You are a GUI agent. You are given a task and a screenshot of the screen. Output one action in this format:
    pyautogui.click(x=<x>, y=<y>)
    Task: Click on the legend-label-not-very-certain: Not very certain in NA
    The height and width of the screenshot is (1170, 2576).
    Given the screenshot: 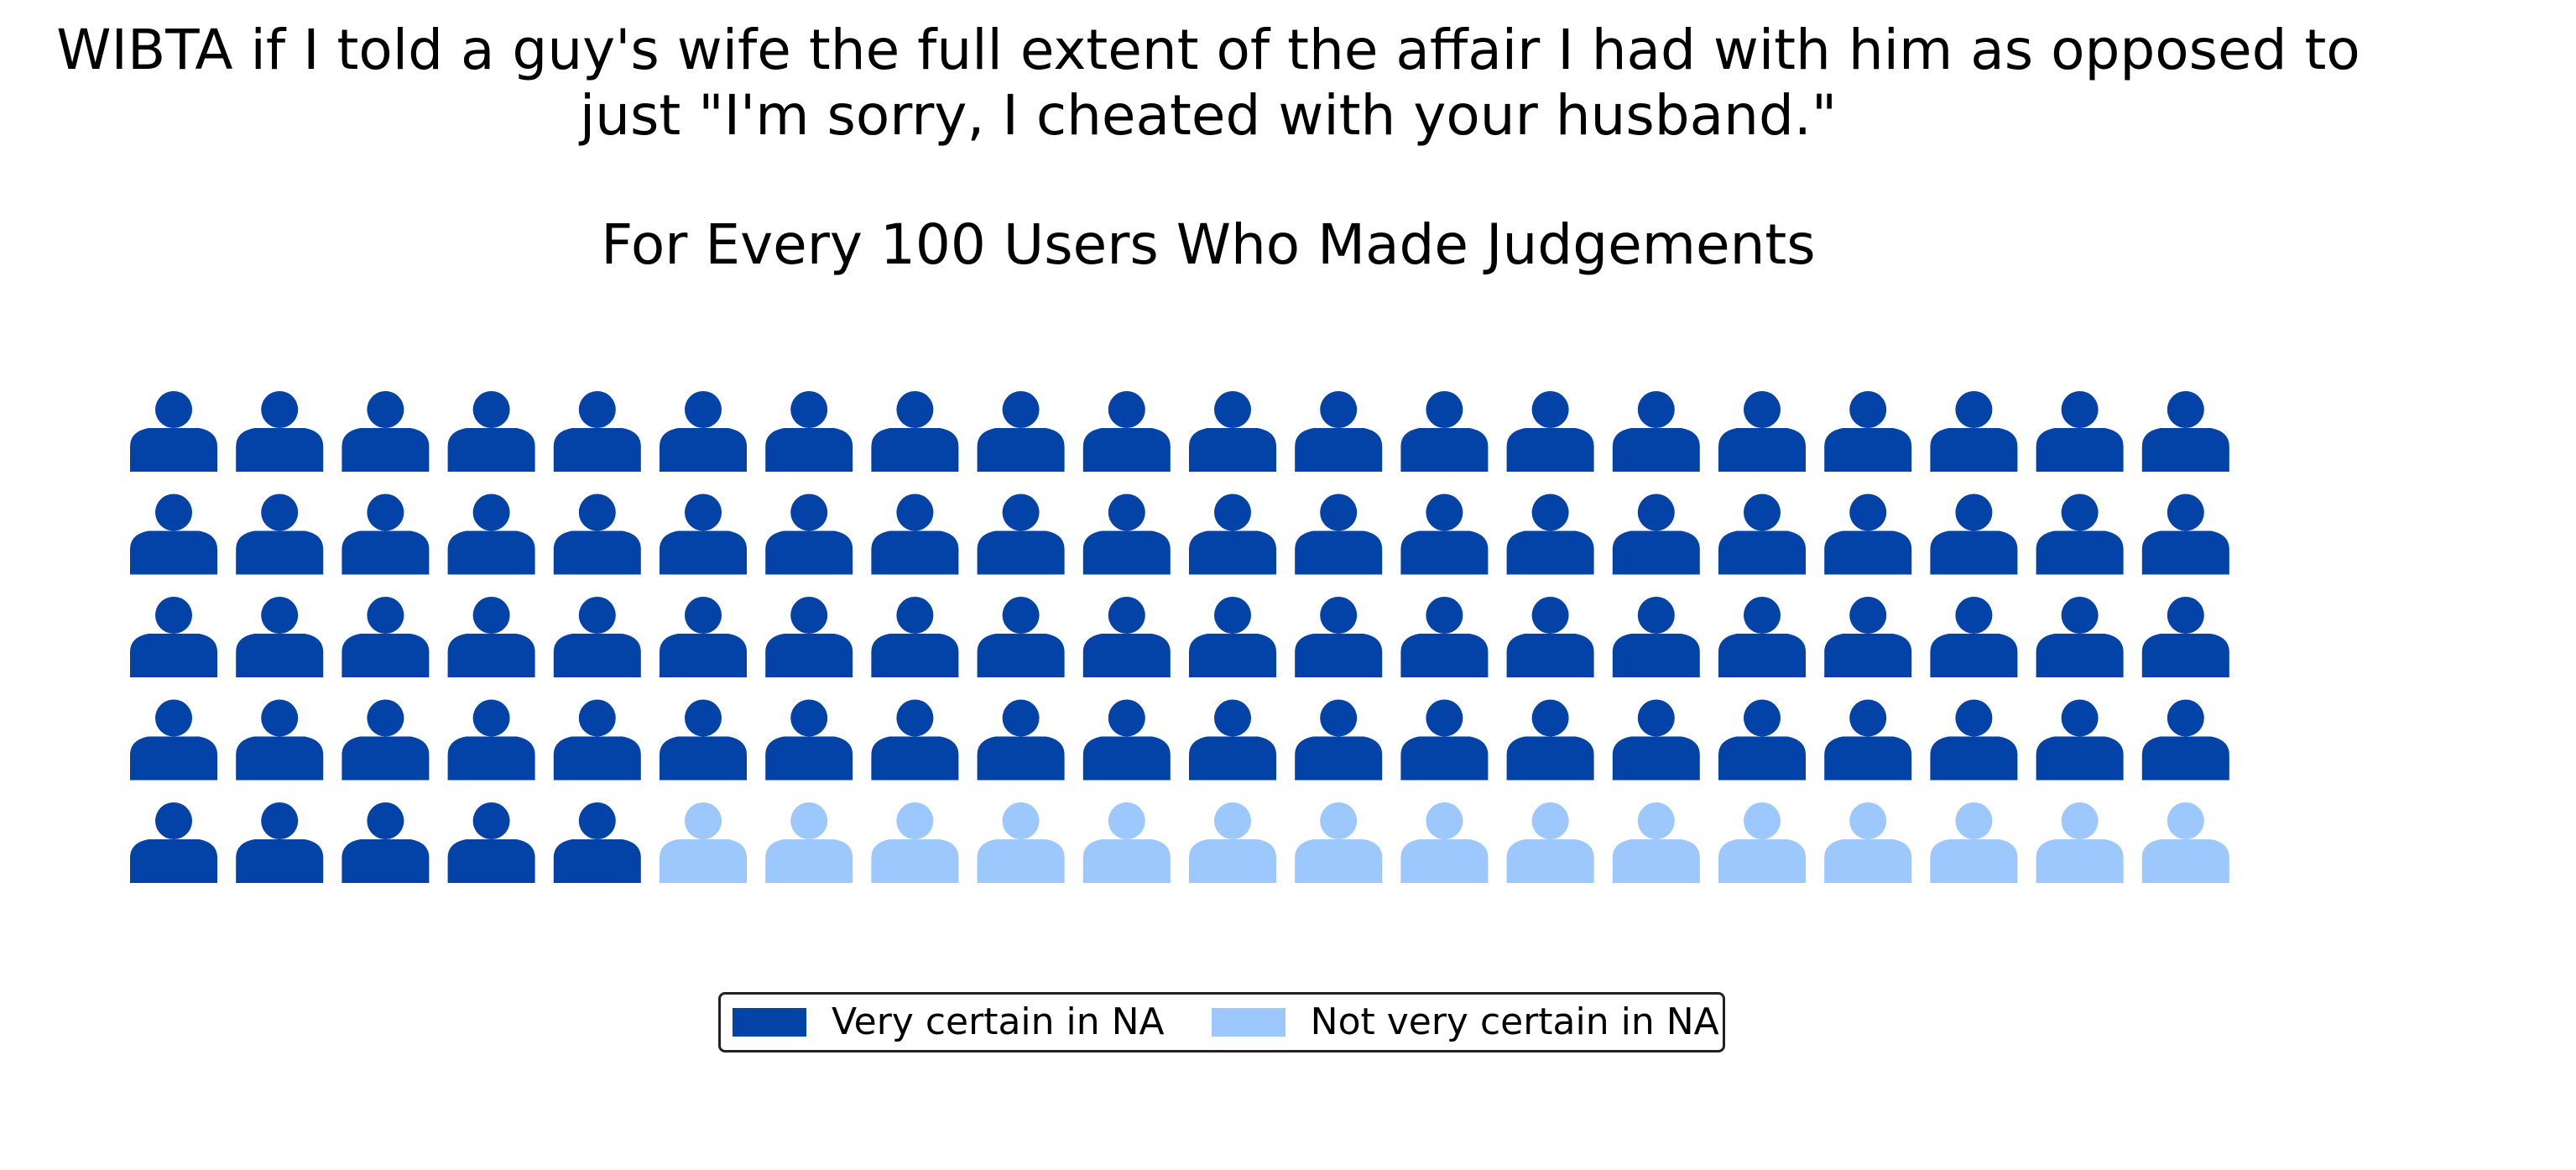 What is the action you would take?
    pyautogui.click(x=1514, y=1021)
    